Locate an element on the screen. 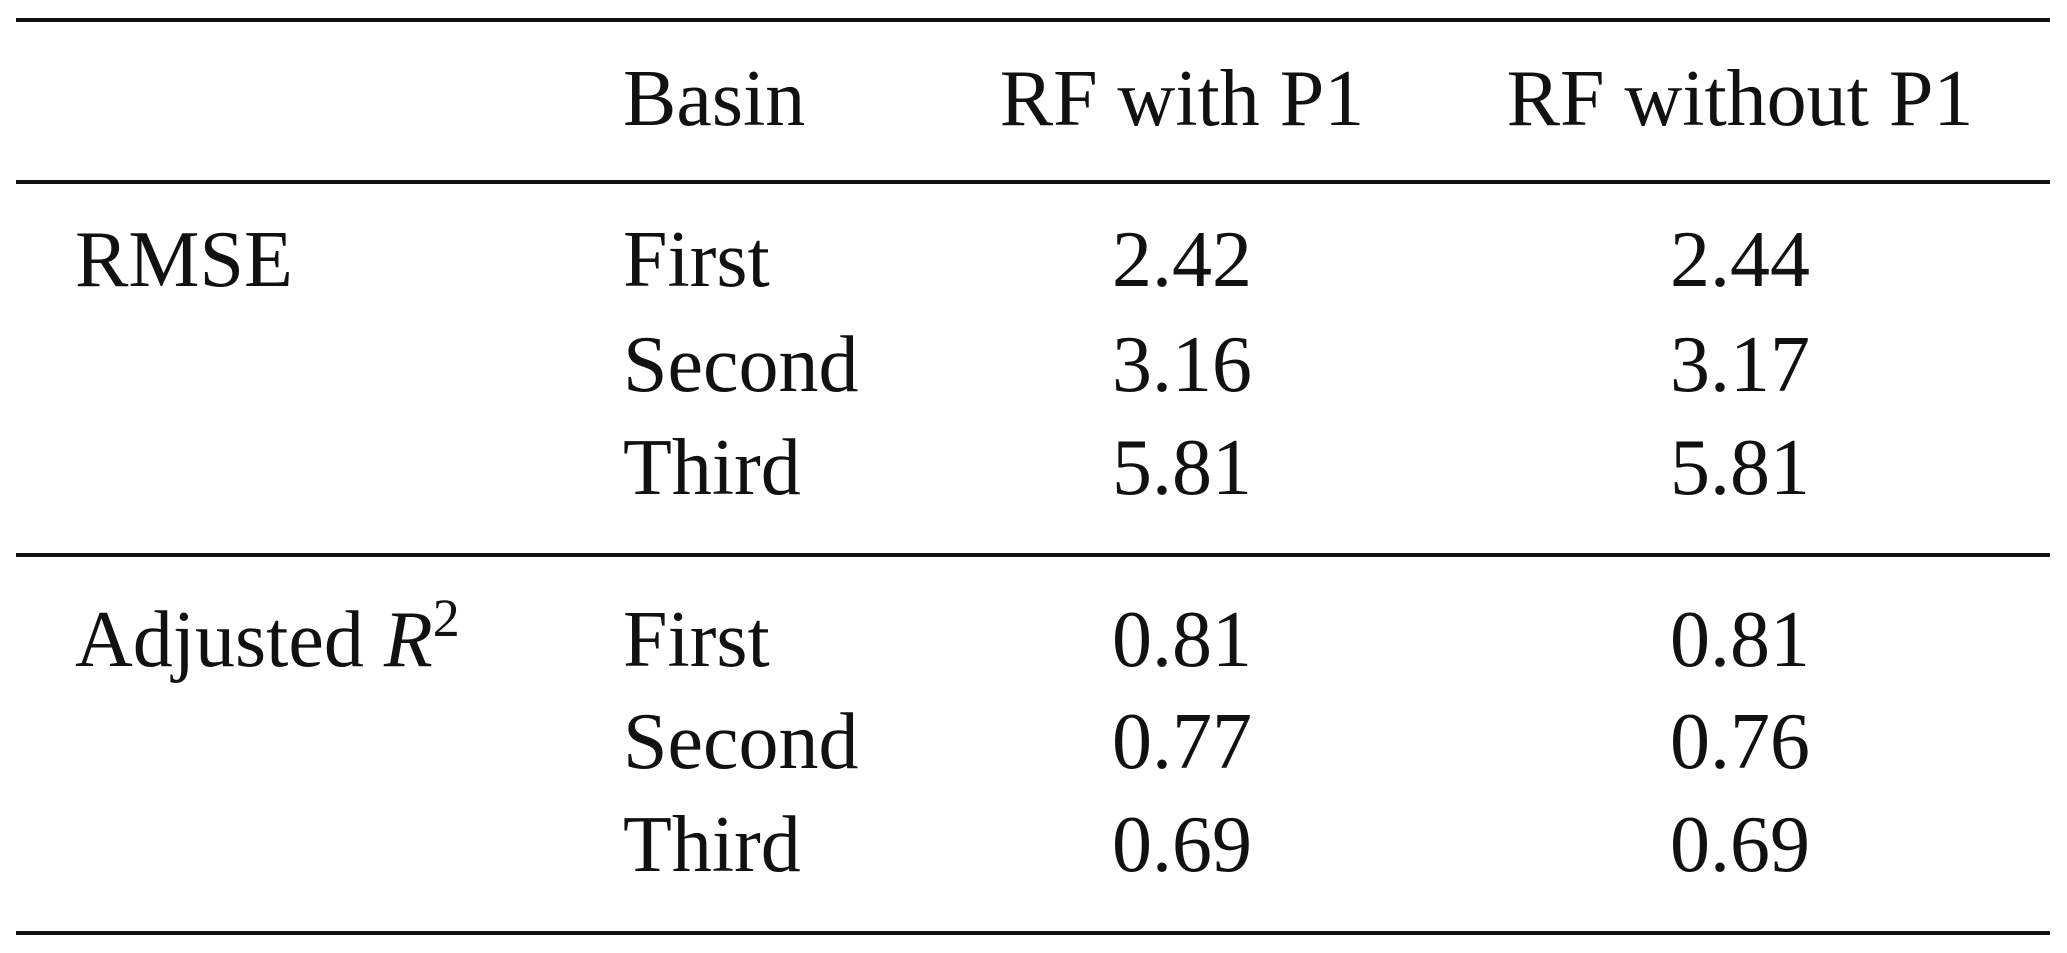 This screenshot has width=2067, height=953. group-label-text: Adjusted is located at coordinates (219, 640).